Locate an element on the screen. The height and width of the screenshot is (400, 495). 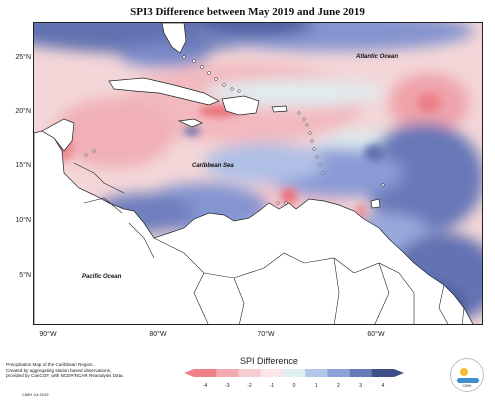
legend-tick-label: 4 is located at coordinates (382, 386).